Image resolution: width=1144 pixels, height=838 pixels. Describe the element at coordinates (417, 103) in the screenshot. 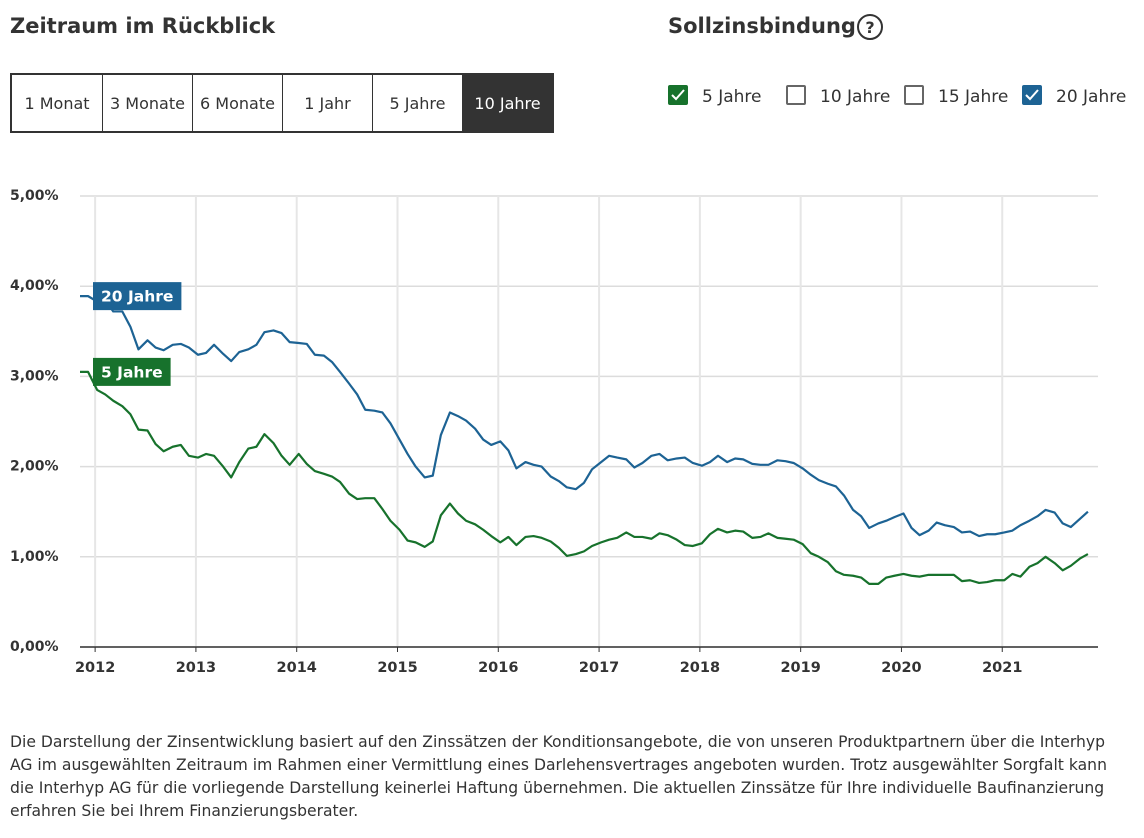

I see `period-button: 5 Jahre` at that location.